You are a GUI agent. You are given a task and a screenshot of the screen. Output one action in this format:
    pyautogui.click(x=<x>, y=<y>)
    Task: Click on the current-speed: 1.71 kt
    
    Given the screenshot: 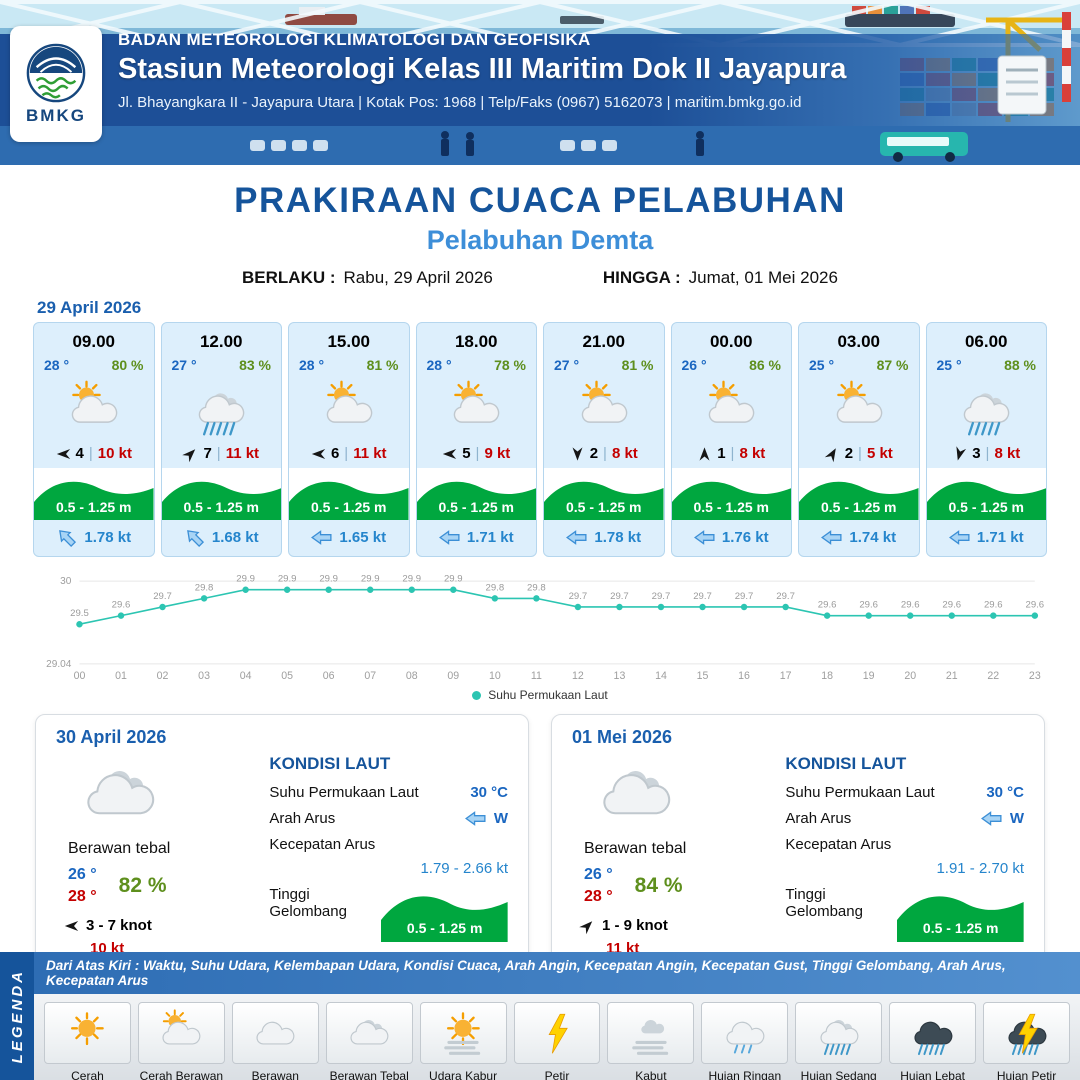 What is the action you would take?
    pyautogui.click(x=1000, y=537)
    